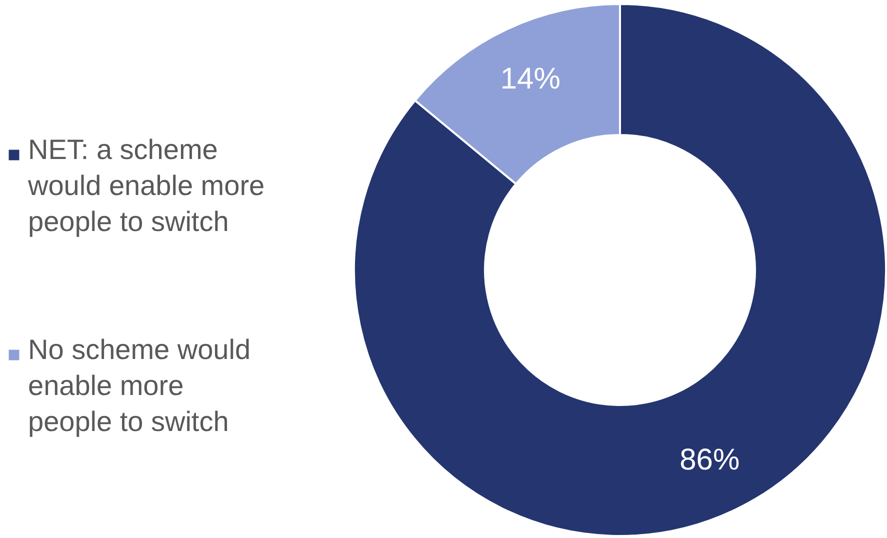 The height and width of the screenshot is (538, 887). What do you see at coordinates (710, 459) in the screenshot?
I see `data-label: 86%` at bounding box center [710, 459].